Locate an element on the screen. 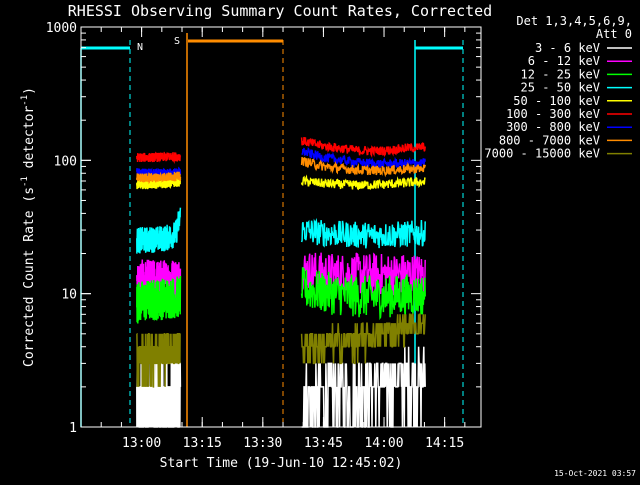 This screenshot has height=485, width=640. x-tick-label: 13:45 is located at coordinates (323, 443).